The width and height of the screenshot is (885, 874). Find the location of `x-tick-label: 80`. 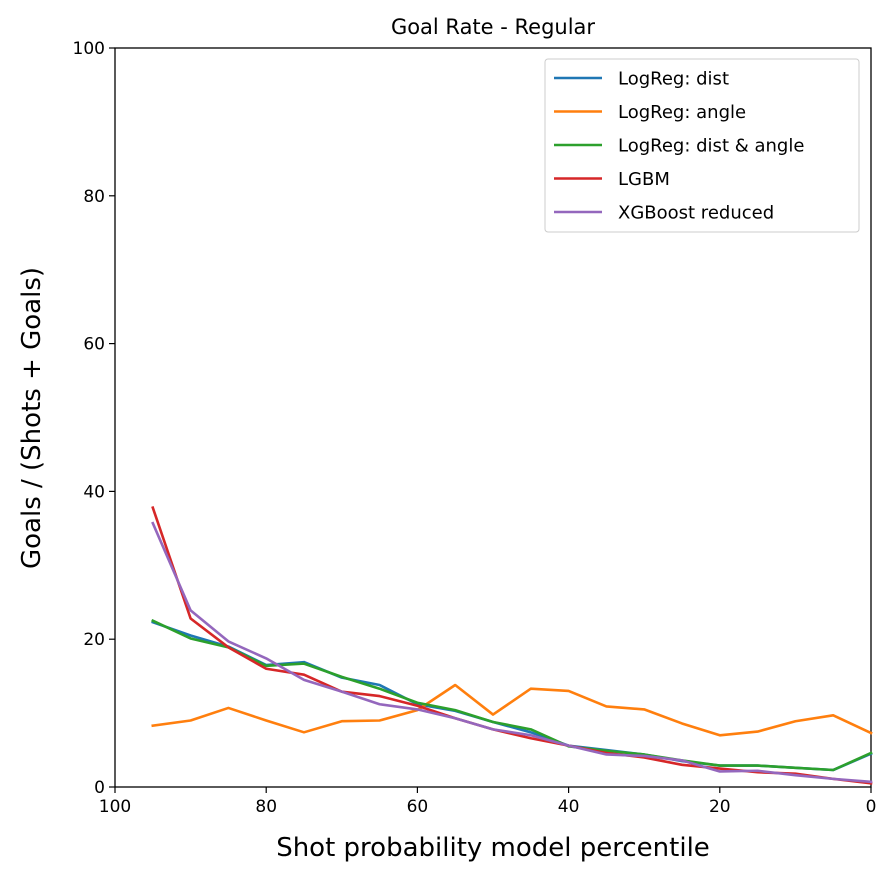

x-tick-label: 80 is located at coordinates (266, 807).